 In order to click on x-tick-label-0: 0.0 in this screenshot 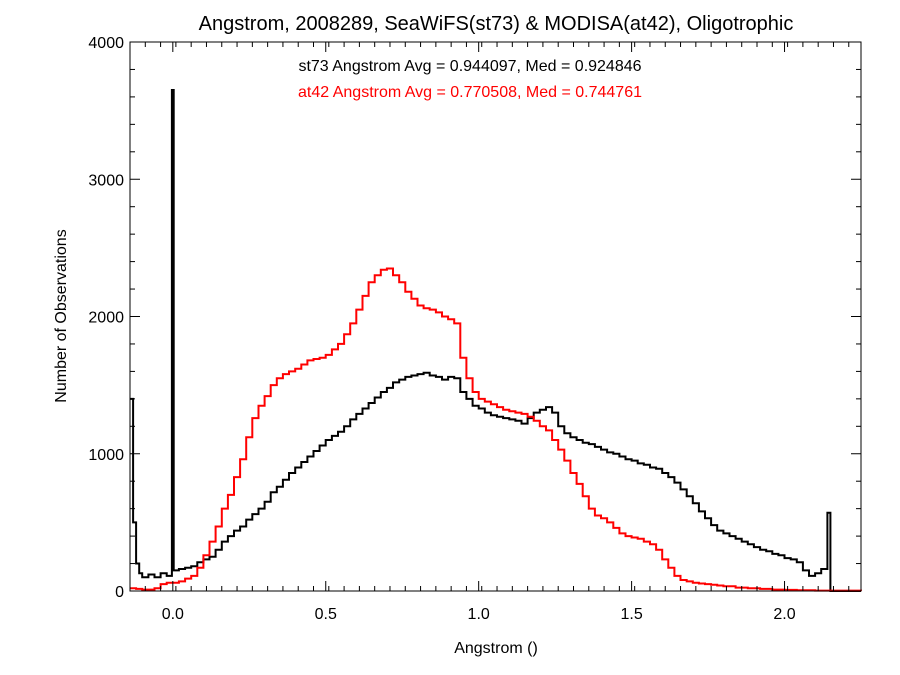, I will do `click(173, 614)`.